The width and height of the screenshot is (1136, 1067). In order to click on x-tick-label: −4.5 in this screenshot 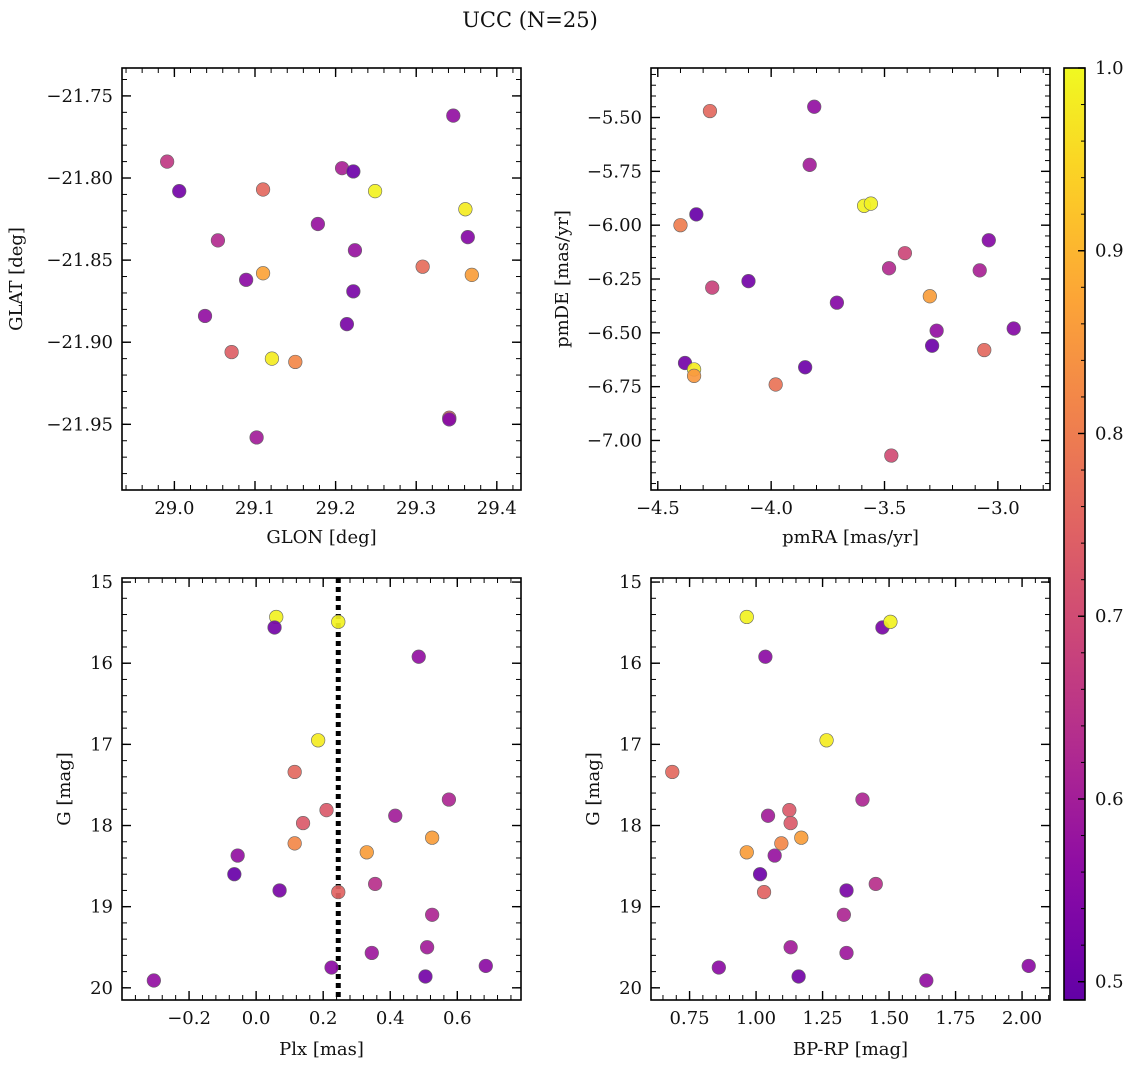, I will do `click(658, 508)`.